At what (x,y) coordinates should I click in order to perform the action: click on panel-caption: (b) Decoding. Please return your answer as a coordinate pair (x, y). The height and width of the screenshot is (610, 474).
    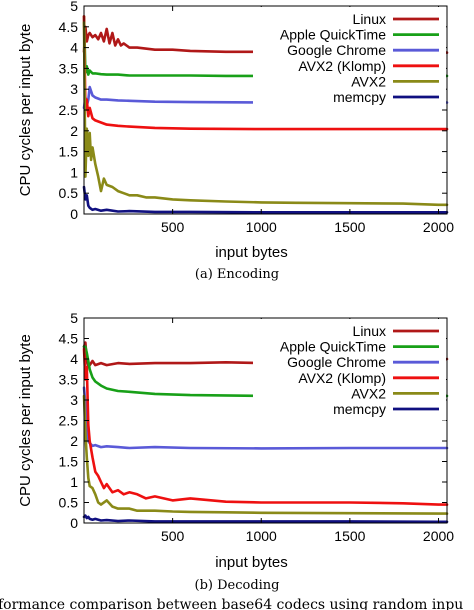
    Looking at the image, I should click on (237, 585).